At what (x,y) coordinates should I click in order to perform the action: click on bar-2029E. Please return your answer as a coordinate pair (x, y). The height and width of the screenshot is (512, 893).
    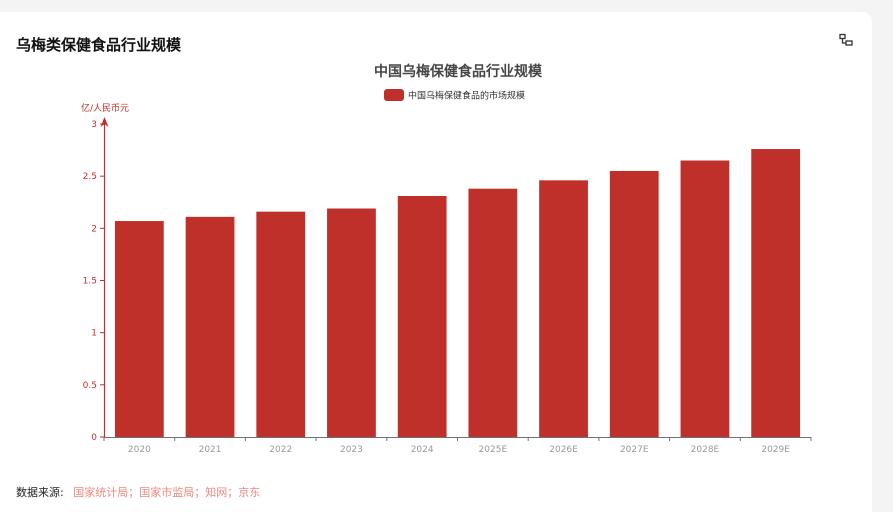
    Looking at the image, I should click on (776, 293).